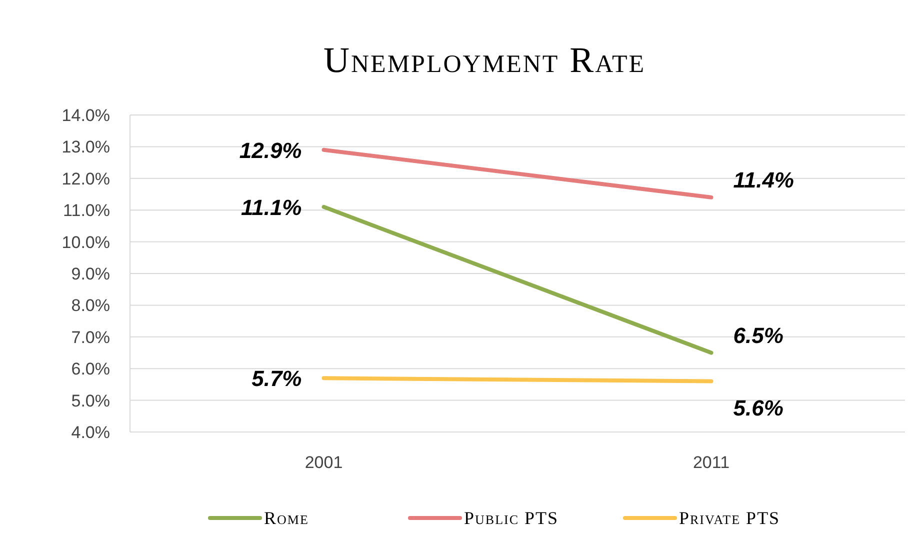 The height and width of the screenshot is (550, 909). Describe the element at coordinates (711, 462) in the screenshot. I see `x-tick-label: 2011` at that location.